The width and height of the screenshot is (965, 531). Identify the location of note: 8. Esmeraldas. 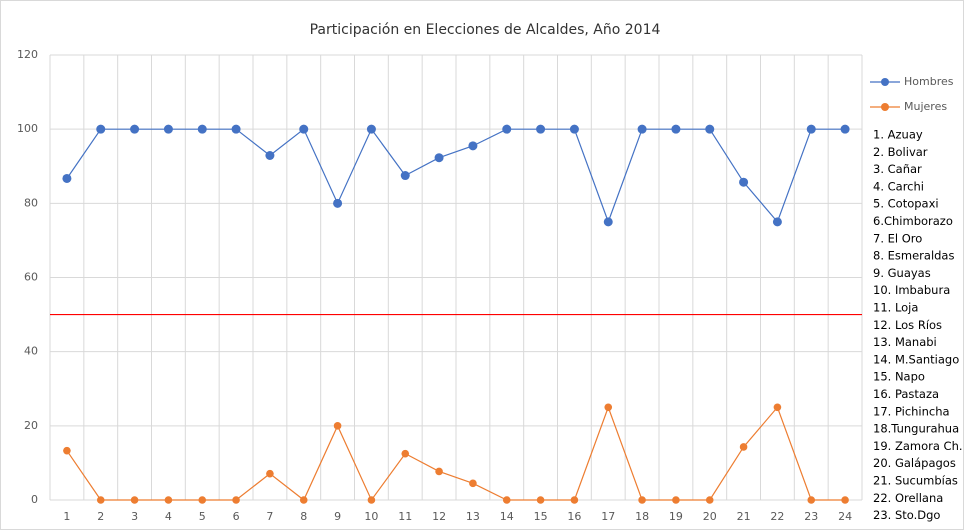
(913, 256).